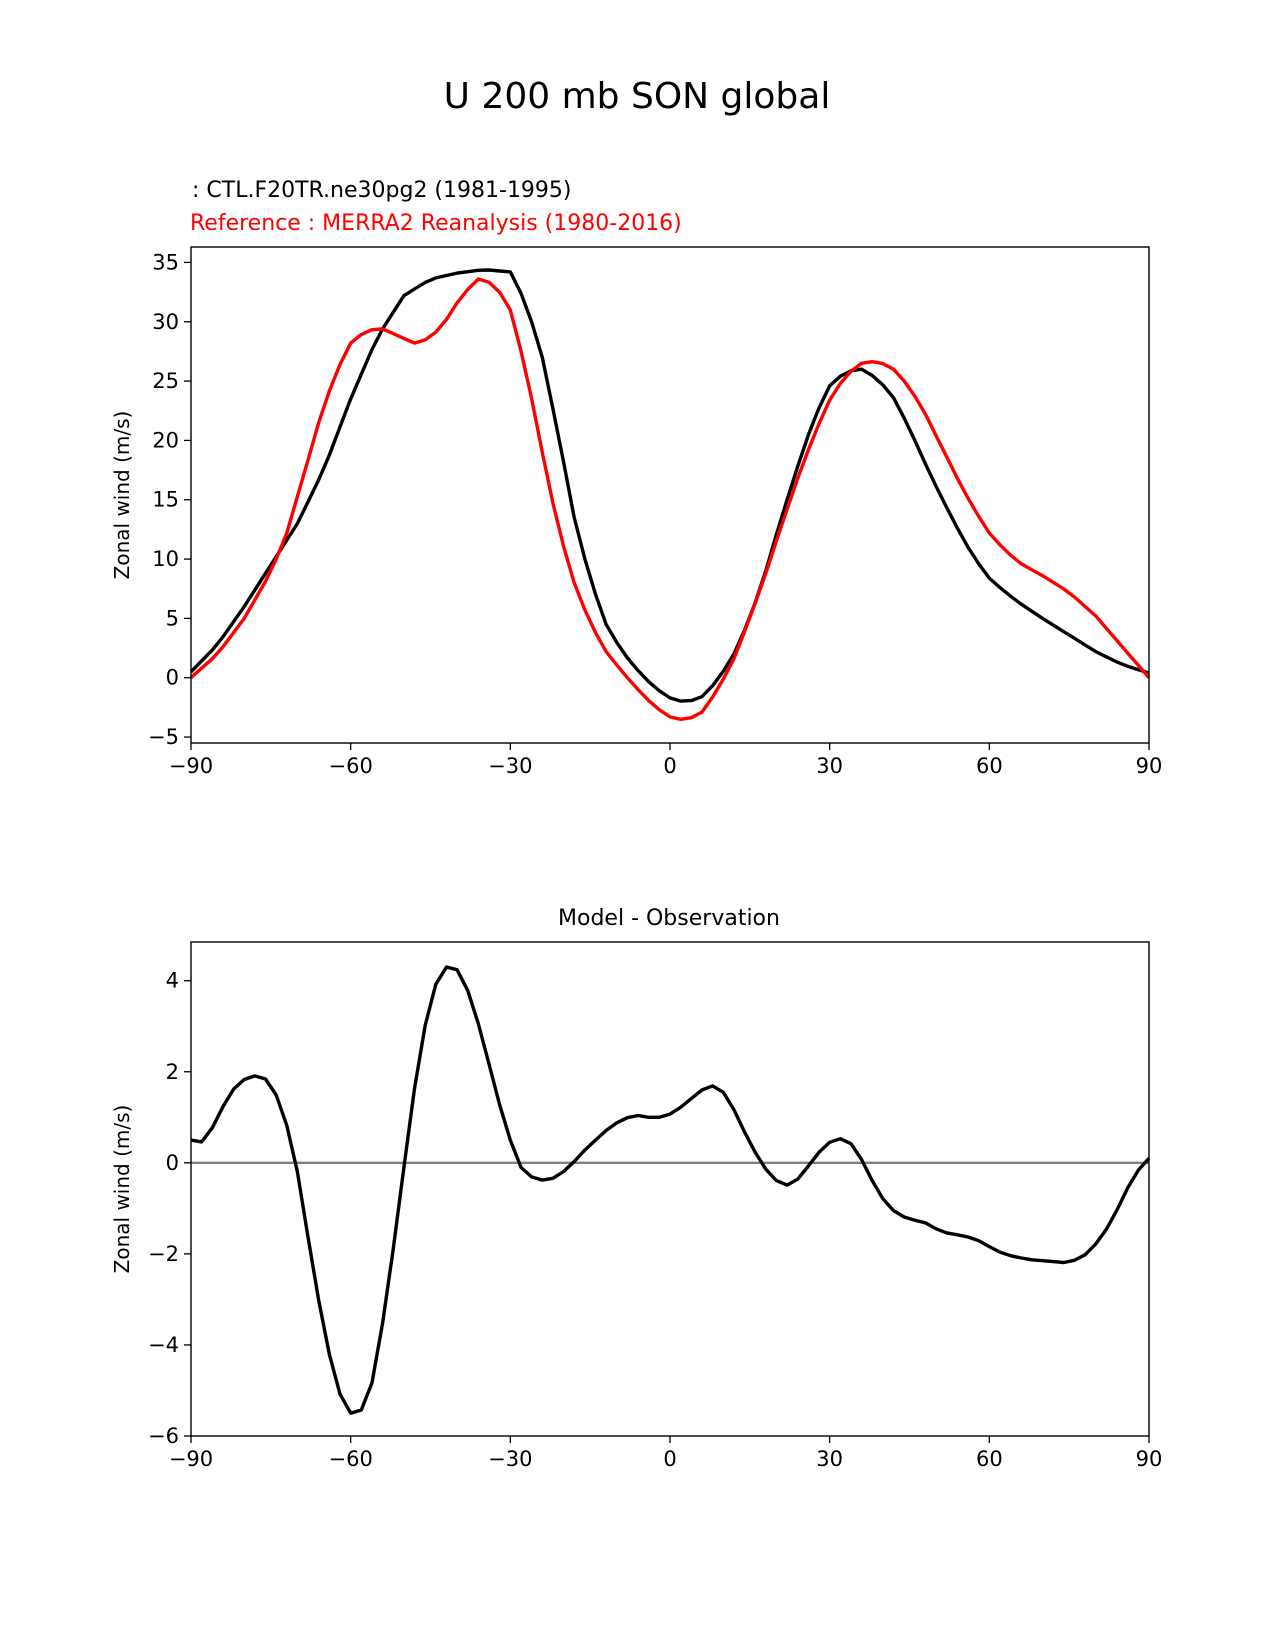 The height and width of the screenshot is (1650, 1275). I want to click on difference-panel-title: Model - Observation, so click(669, 918).